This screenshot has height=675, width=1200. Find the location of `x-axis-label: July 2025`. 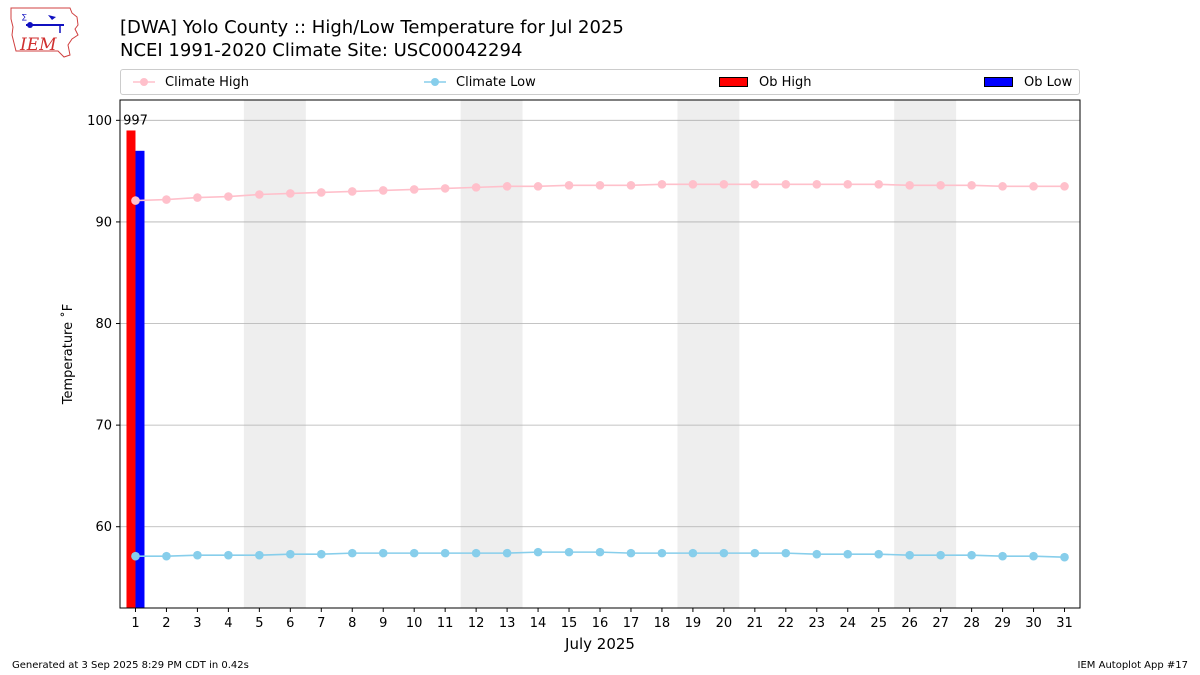

x-axis-label: July 2025 is located at coordinates (599, 644).